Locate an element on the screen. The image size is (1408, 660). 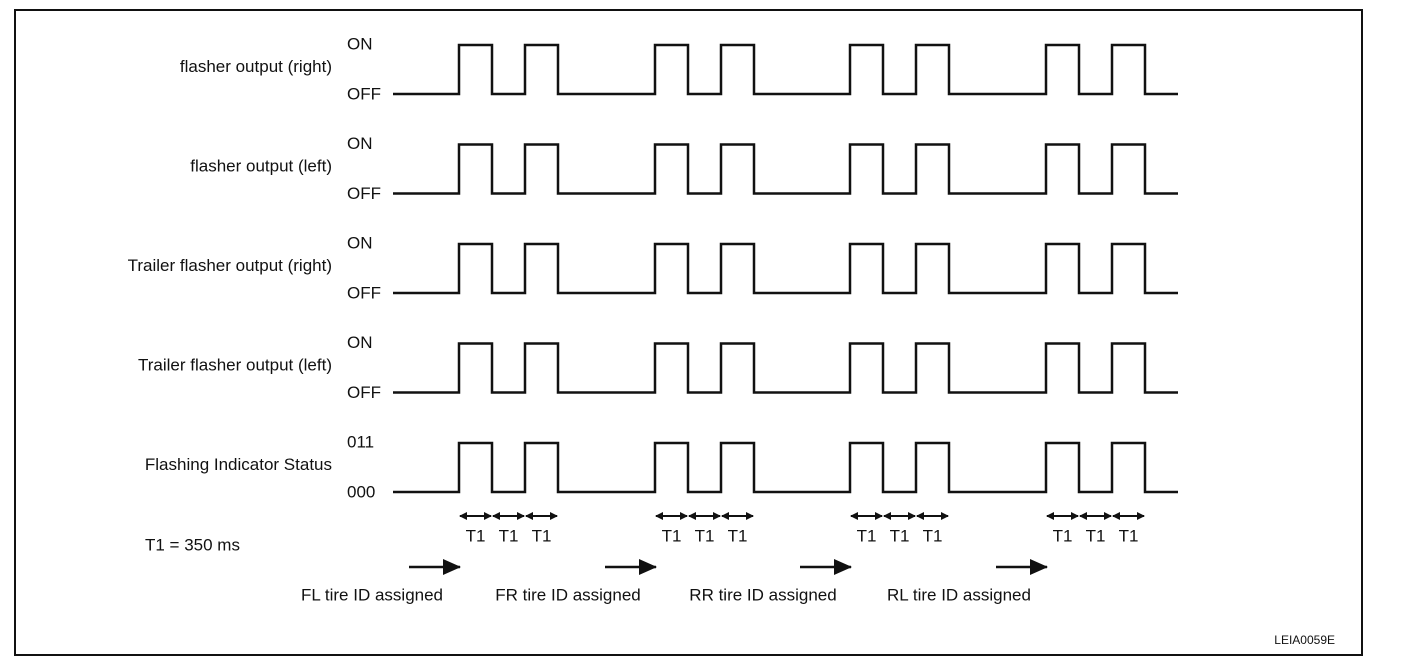
assignment-label: FR tire ID assigned is located at coordinates (568, 594).